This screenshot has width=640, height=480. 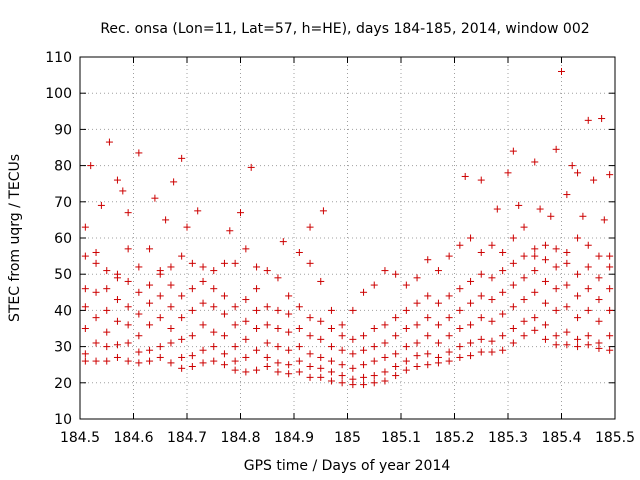 What do you see at coordinates (454, 438) in the screenshot?
I see `x-tick-label: 185.2` at bounding box center [454, 438].